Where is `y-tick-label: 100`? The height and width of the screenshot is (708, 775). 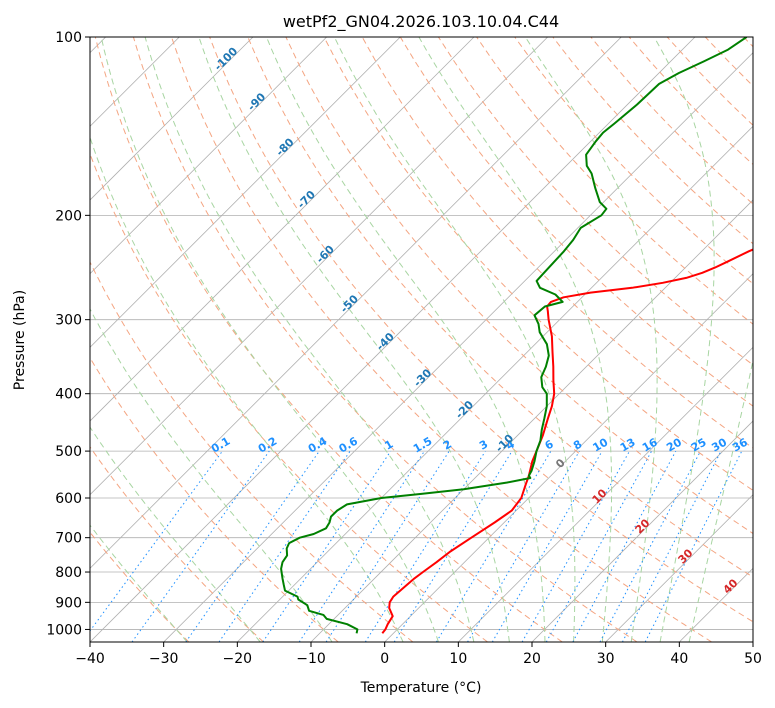
y-tick-label: 100 is located at coordinates (68, 38).